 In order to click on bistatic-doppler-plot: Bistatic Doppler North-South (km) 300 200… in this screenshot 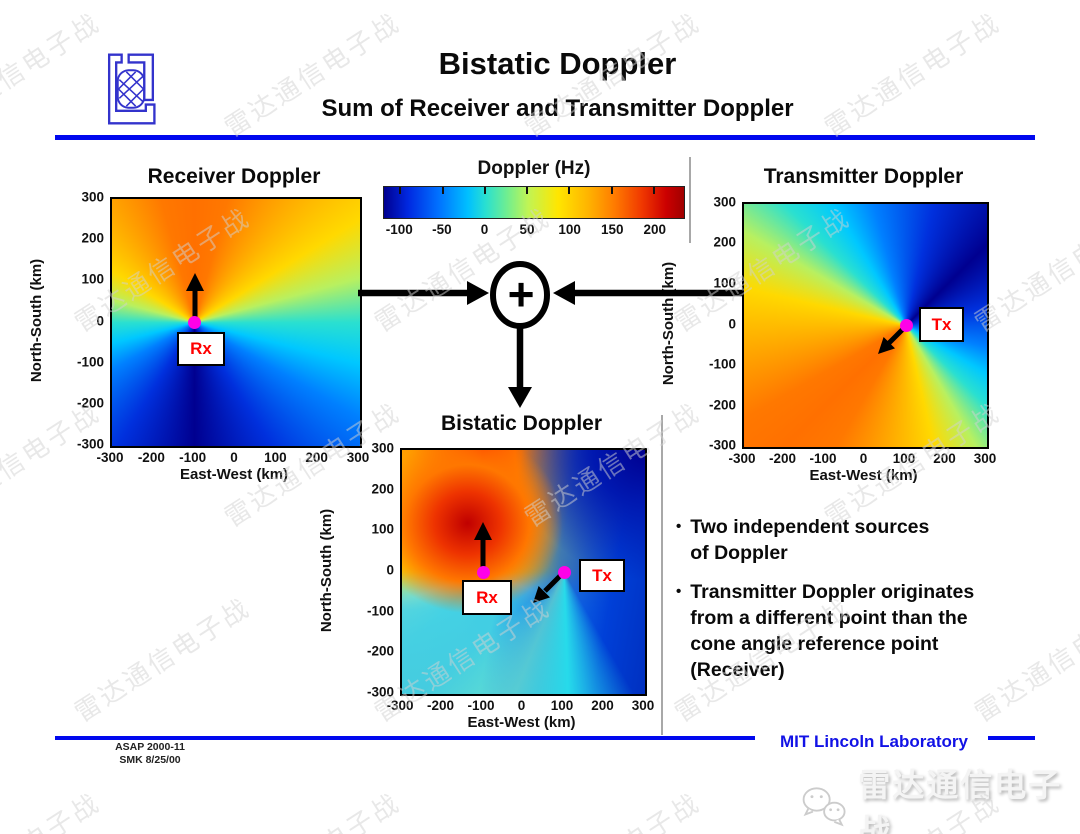, I will do `click(494, 580)`.